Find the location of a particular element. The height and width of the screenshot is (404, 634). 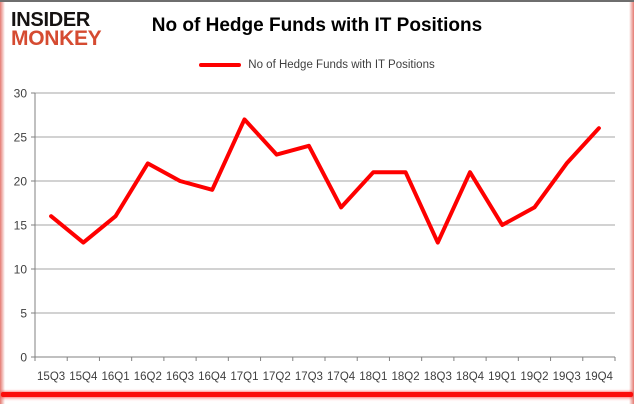

x-tick-label: 19Q1 is located at coordinates (502, 377).